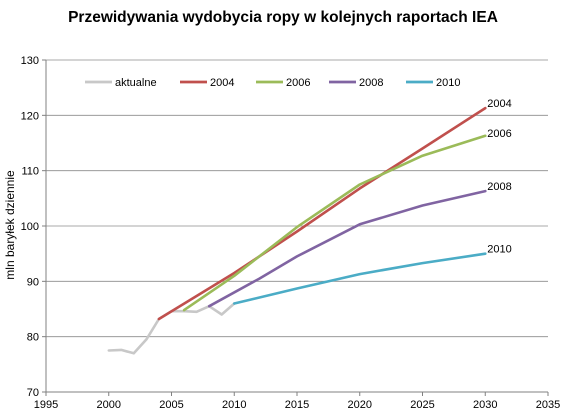  What do you see at coordinates (360, 278) in the screenshot?
I see `series-line-2010` at bounding box center [360, 278].